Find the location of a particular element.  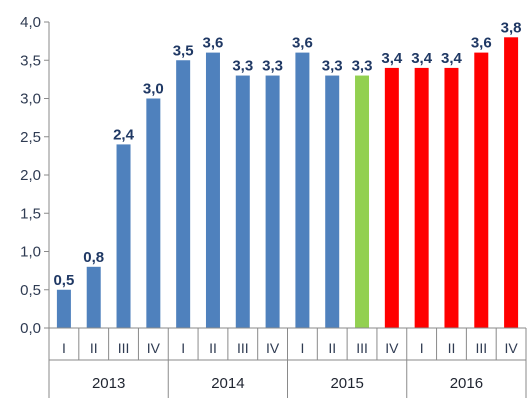

year-label: 2015 is located at coordinates (346, 383).